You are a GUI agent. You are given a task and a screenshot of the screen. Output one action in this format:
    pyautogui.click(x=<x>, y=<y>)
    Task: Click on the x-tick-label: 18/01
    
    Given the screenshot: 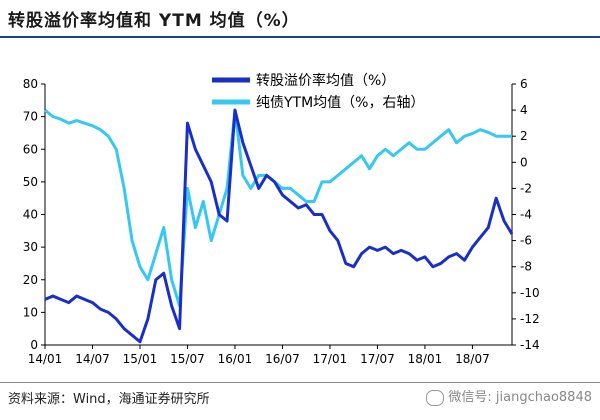 What is the action you would take?
    pyautogui.click(x=425, y=359)
    